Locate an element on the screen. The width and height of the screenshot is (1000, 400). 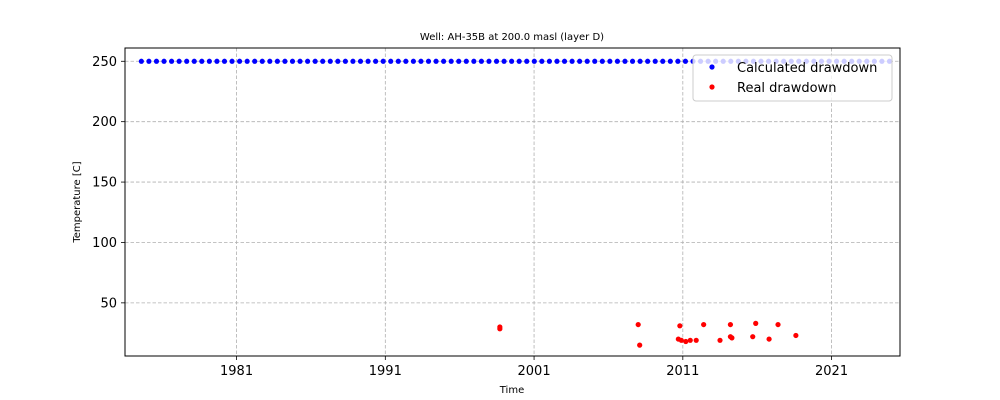
legend-box is located at coordinates (792, 78).